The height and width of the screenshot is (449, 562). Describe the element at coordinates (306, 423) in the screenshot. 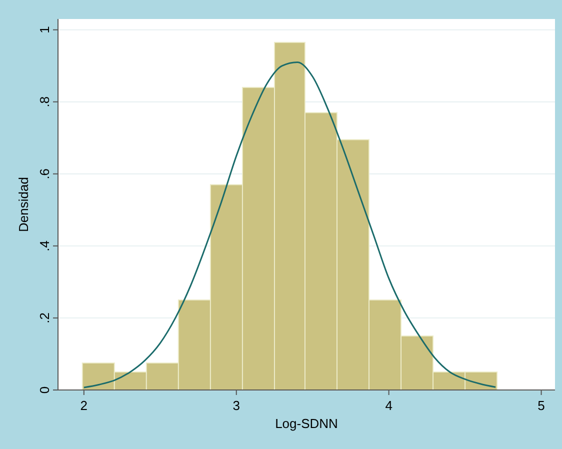

I see `x-axis-title: Log-SDNN` at that location.